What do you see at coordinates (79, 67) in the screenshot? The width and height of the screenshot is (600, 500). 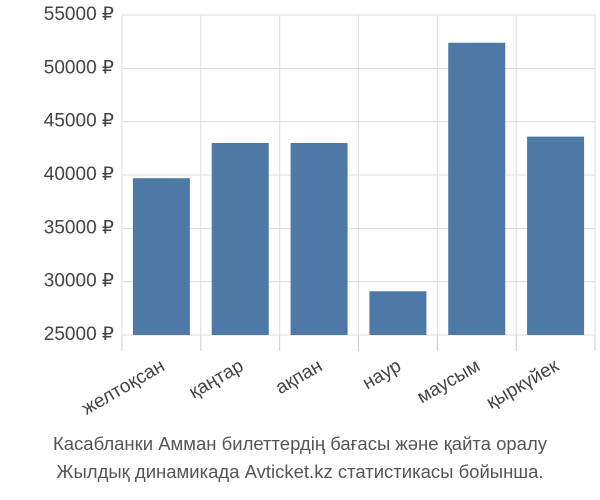 I see `y-tick-label: 50000 ₽` at bounding box center [79, 67].